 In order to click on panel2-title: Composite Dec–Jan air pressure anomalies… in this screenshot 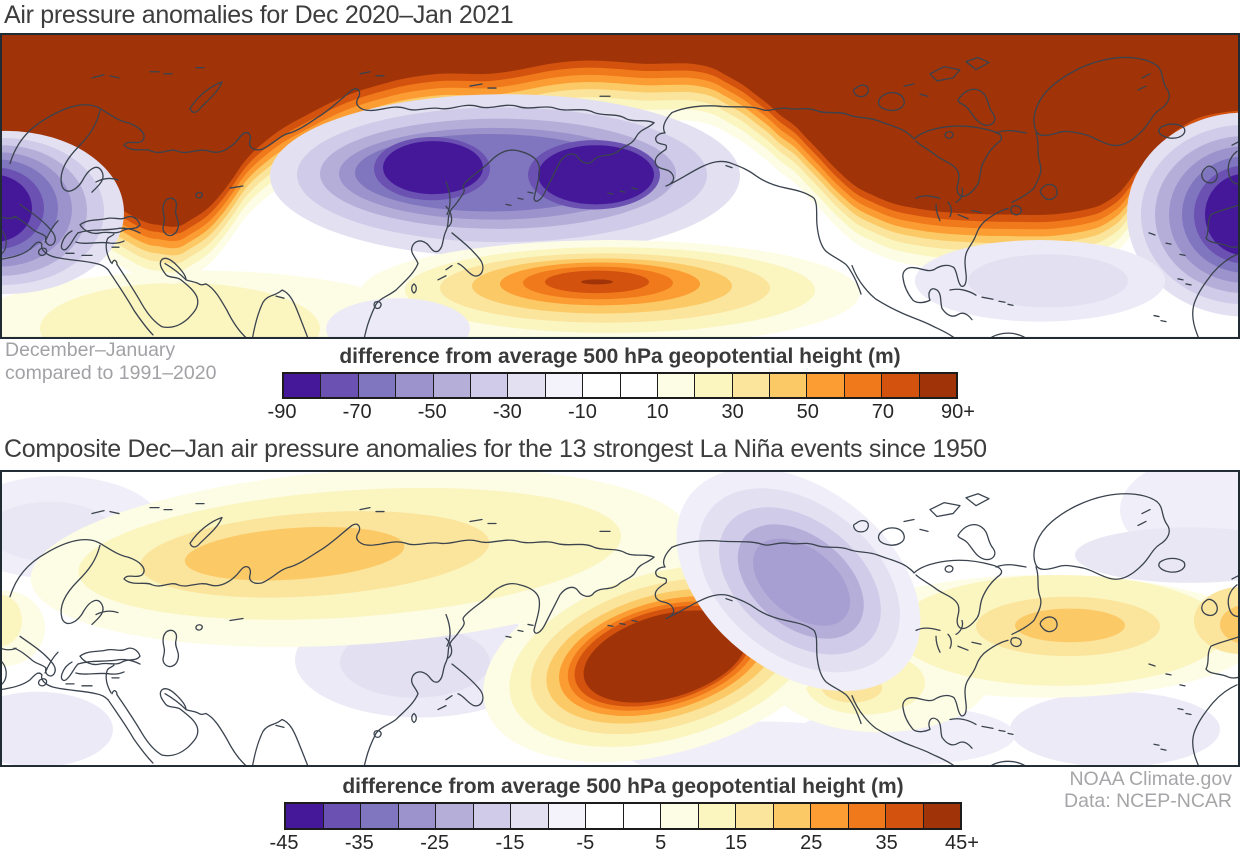, I will do `click(495, 449)`.